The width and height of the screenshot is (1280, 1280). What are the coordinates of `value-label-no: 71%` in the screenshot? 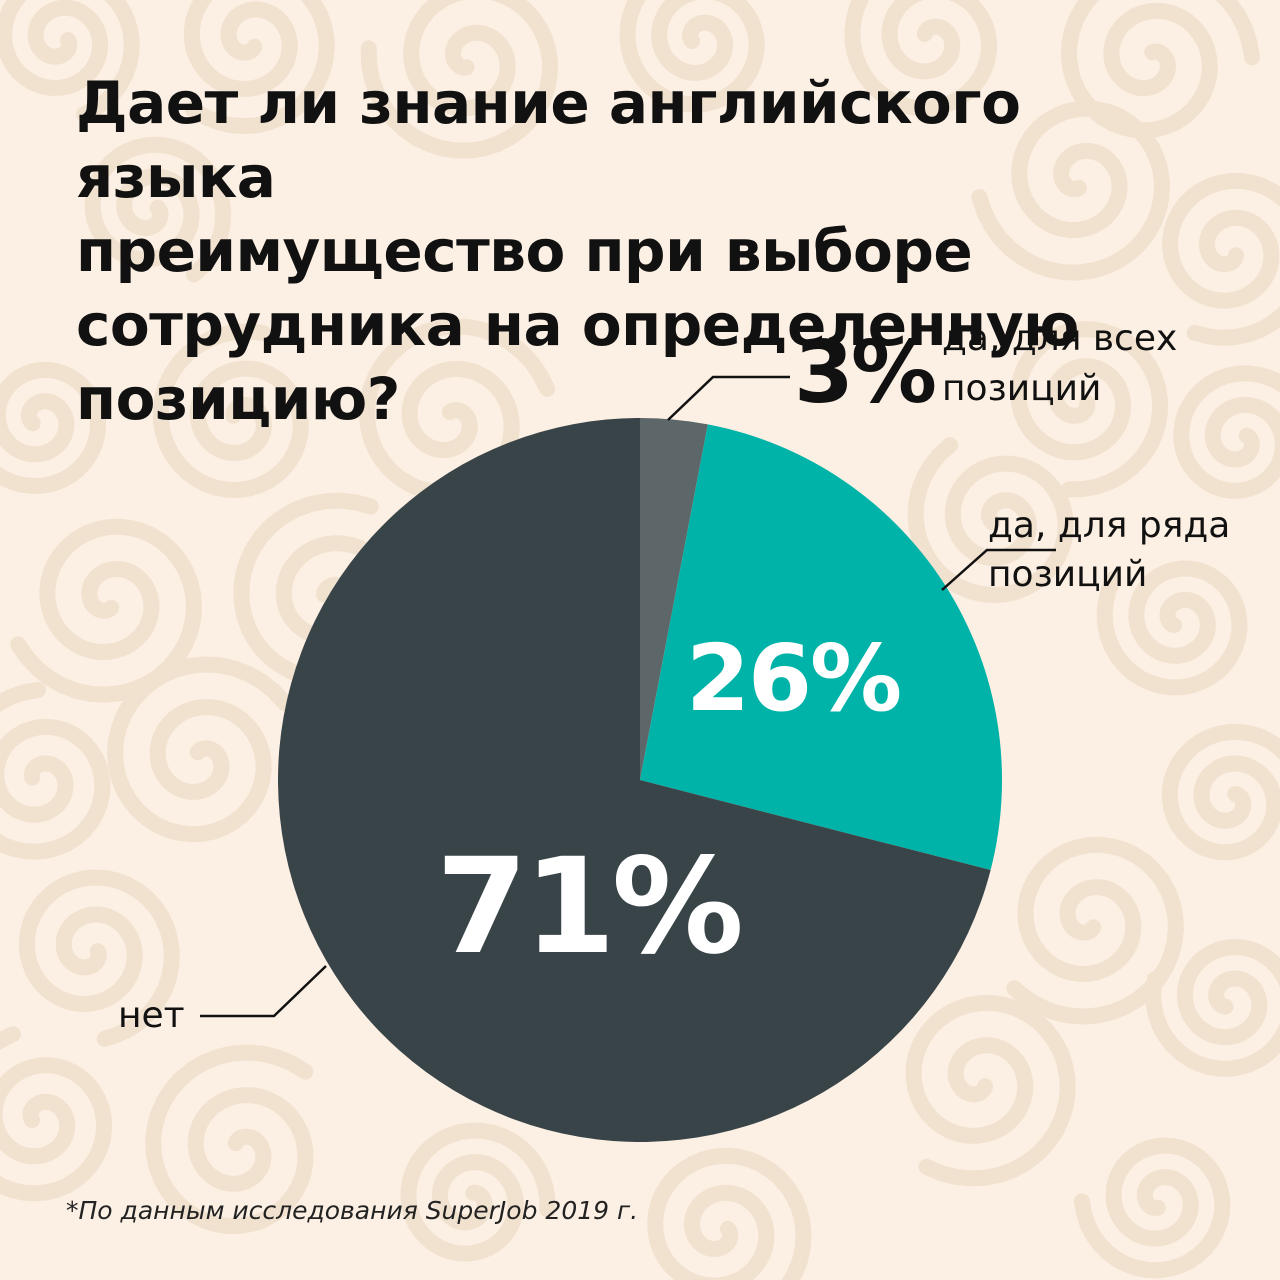 It's located at (588, 907).